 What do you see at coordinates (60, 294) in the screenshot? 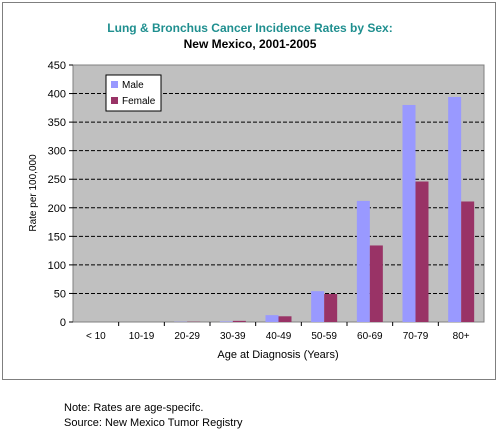
I see `y-tick-label: 50` at bounding box center [60, 294].